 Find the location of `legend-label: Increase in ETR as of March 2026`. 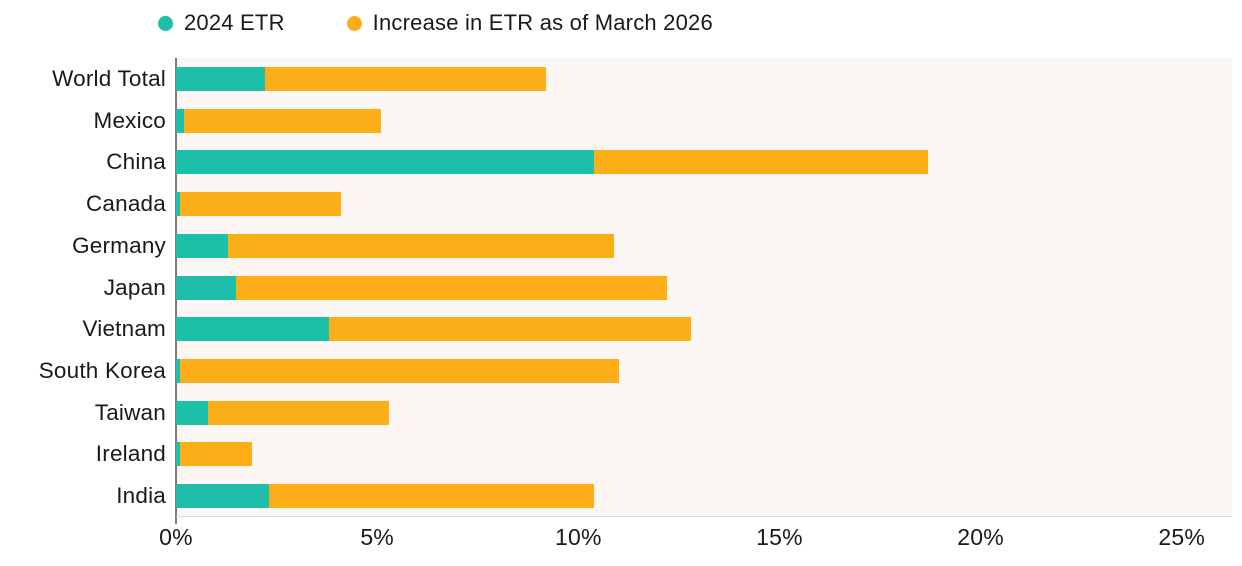

legend-label: Increase in ETR as of March 2026 is located at coordinates (542, 22).